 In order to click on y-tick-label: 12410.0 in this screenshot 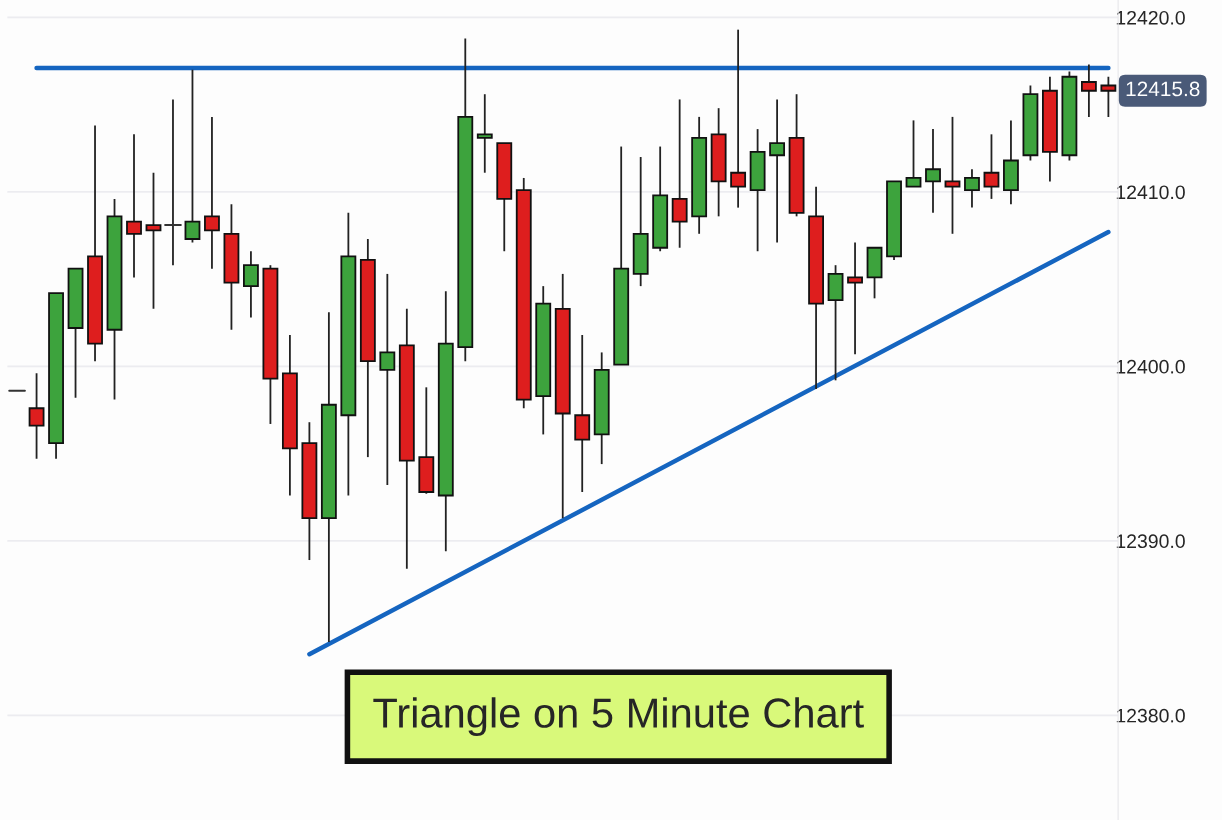, I will do `click(1150, 192)`.